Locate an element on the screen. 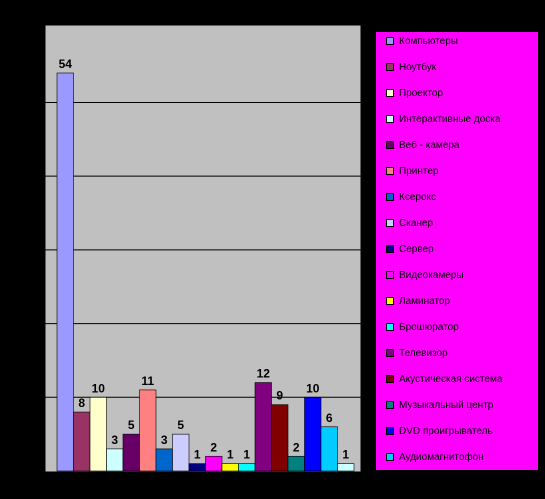 Image resolution: width=545 pixels, height=499 pixels. legend-label: Интерактивные доска is located at coordinates (450, 119).